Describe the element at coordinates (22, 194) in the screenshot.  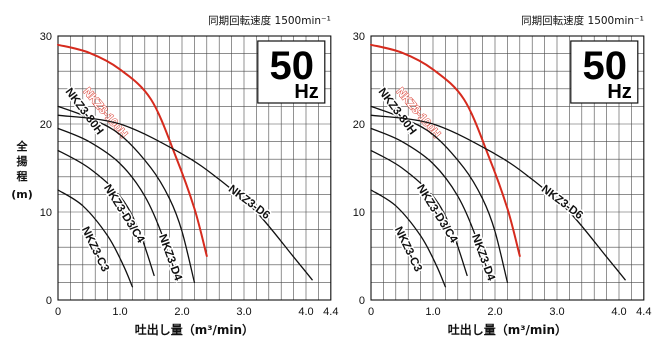
I see `y-axis-label-unit: (m)` at that location.